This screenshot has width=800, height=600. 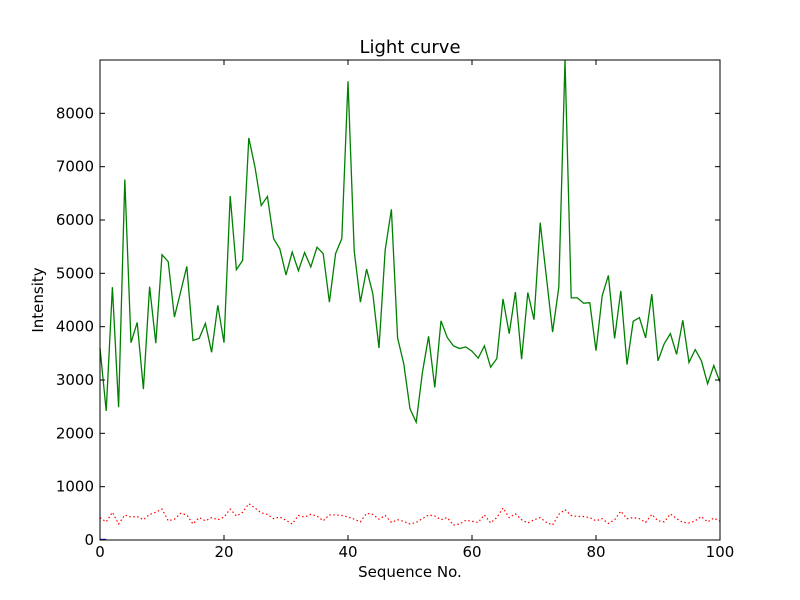 What do you see at coordinates (75, 113) in the screenshot?
I see `y-tick-label: 8000` at bounding box center [75, 113].